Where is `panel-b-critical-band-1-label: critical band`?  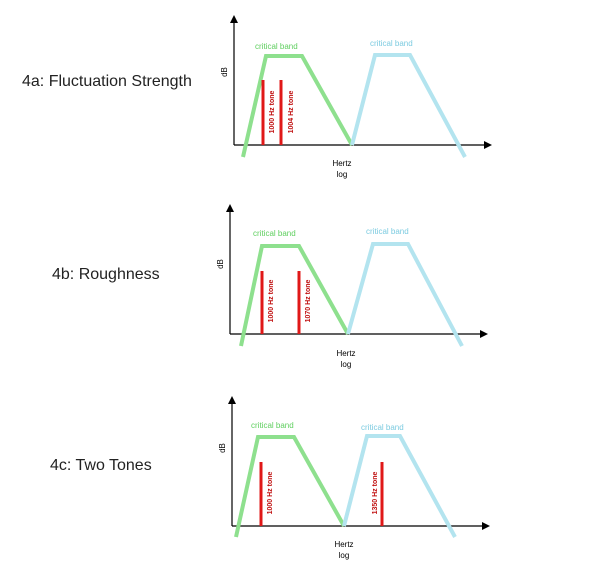
panel-b-critical-band-1-label: critical band is located at coordinates (274, 233).